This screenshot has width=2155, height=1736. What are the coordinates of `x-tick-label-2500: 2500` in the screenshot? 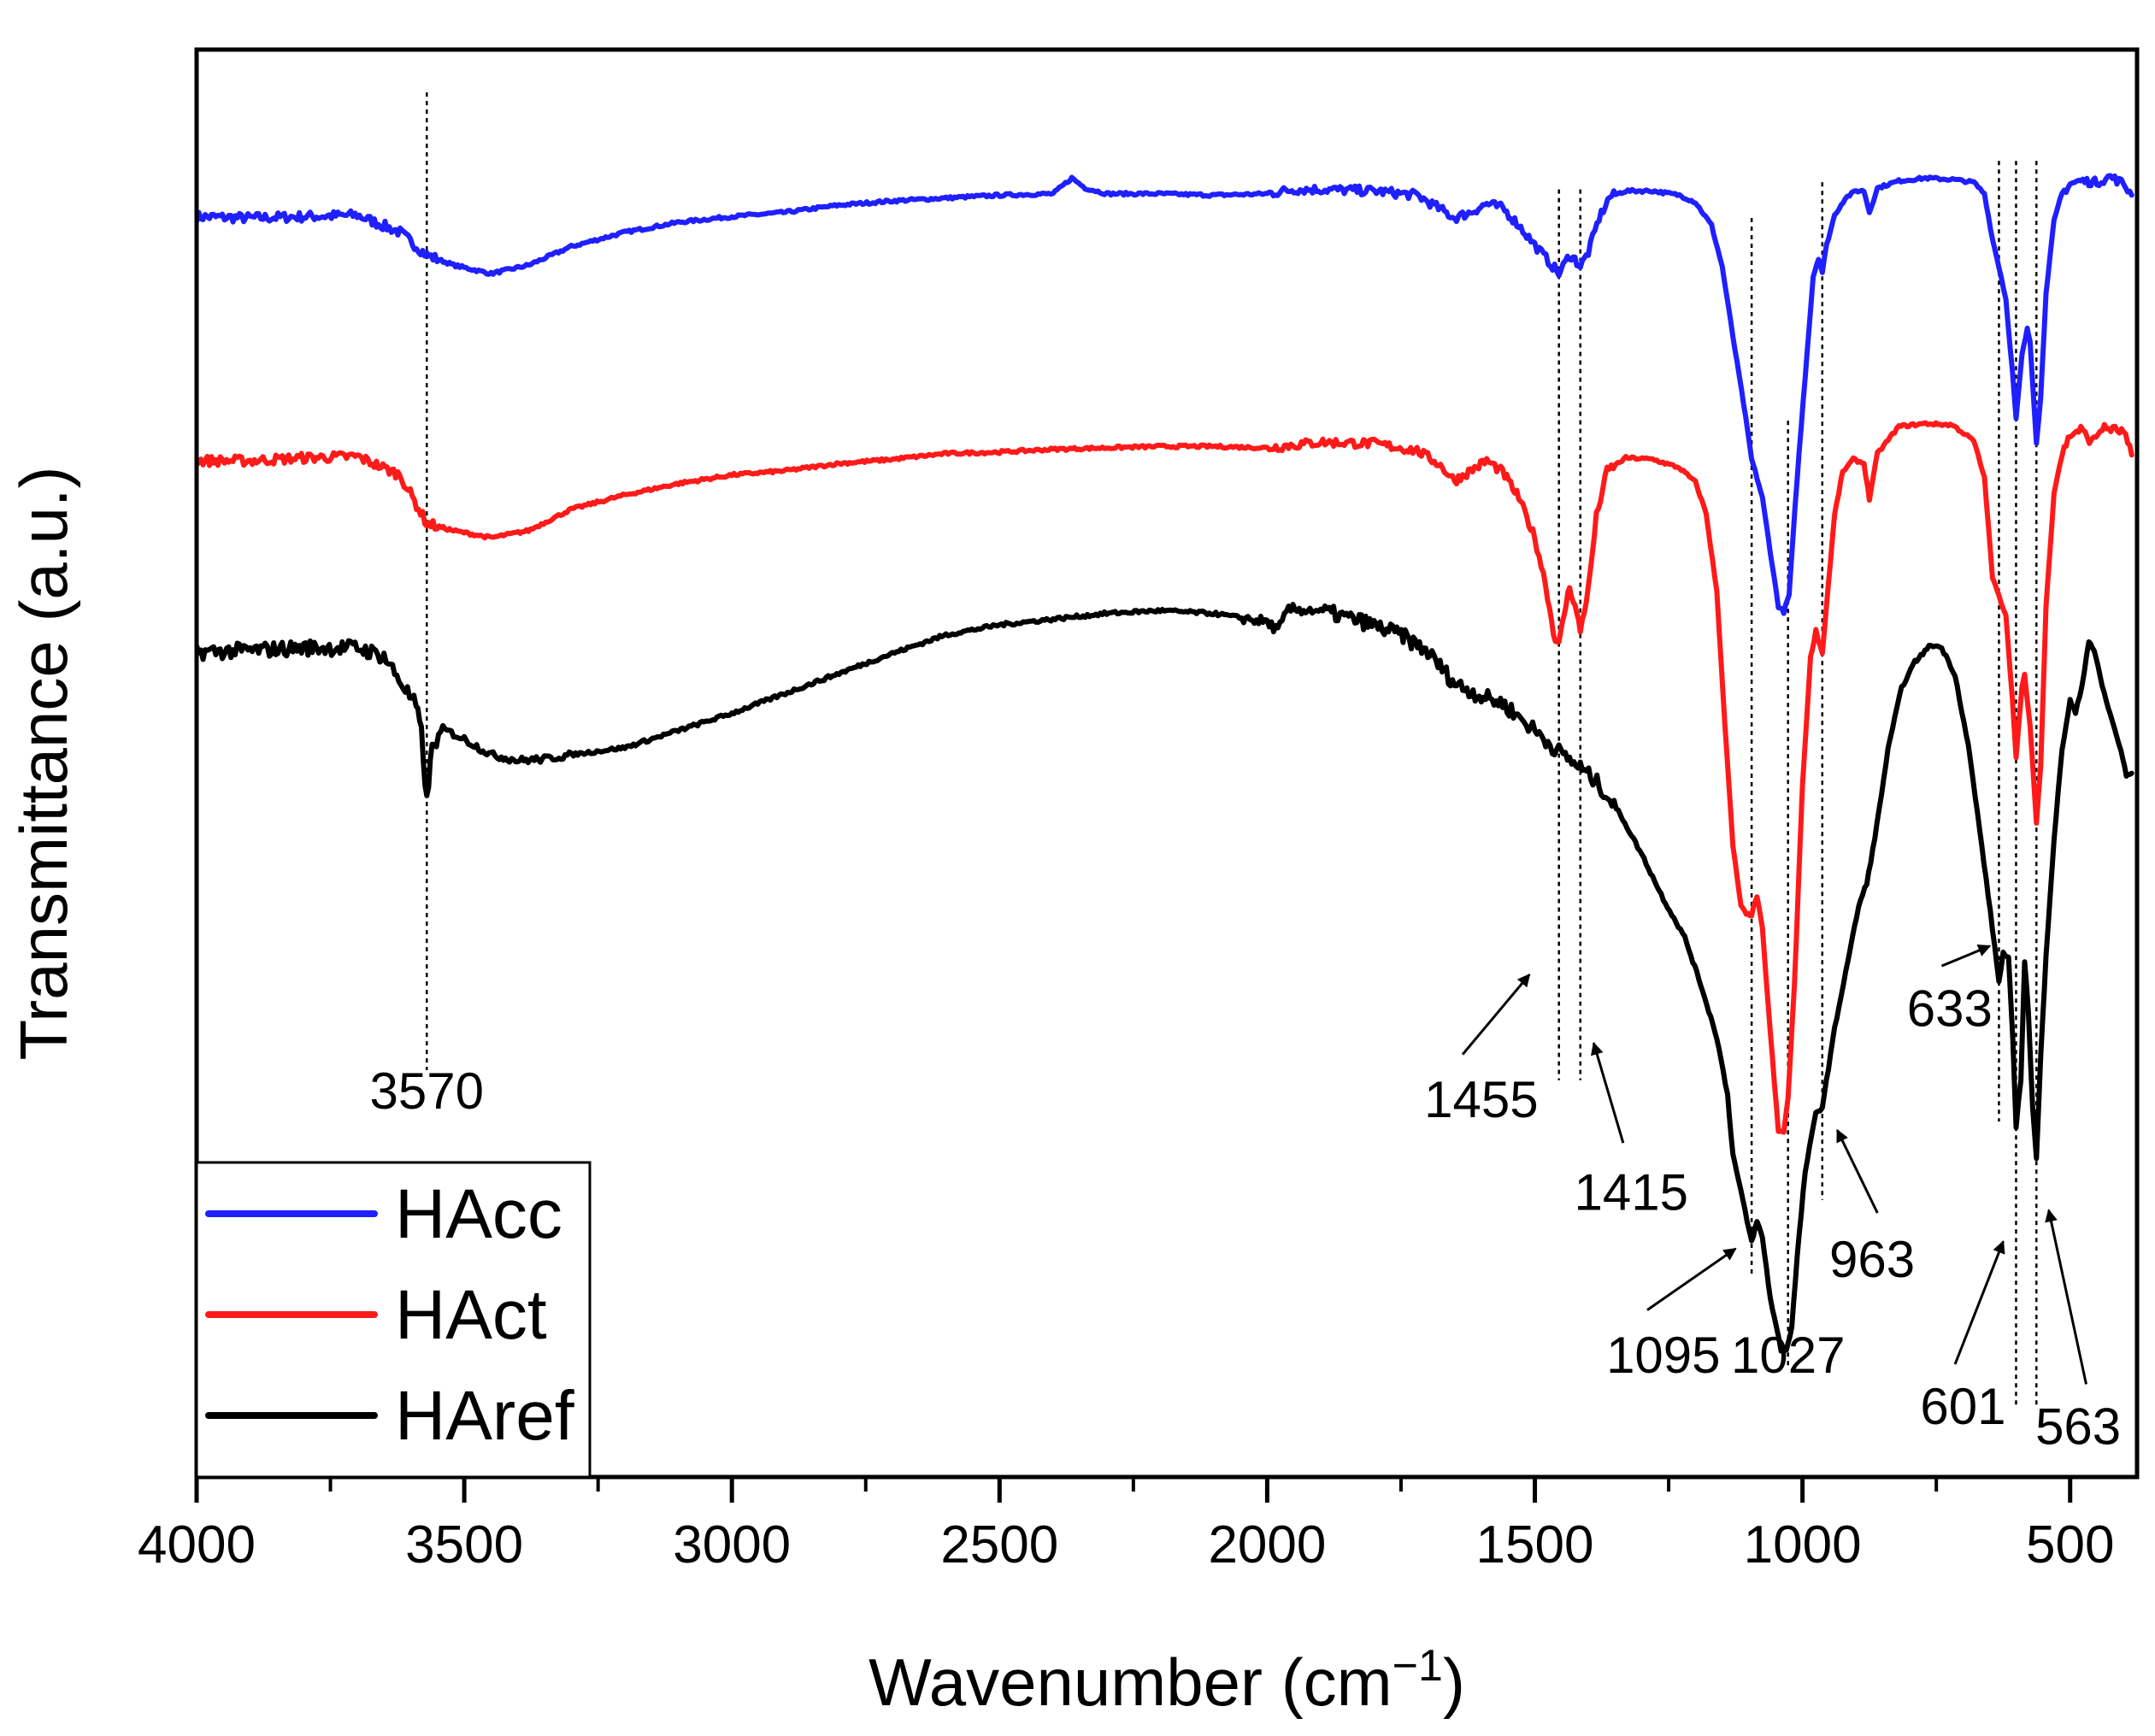 It's located at (999, 1544).